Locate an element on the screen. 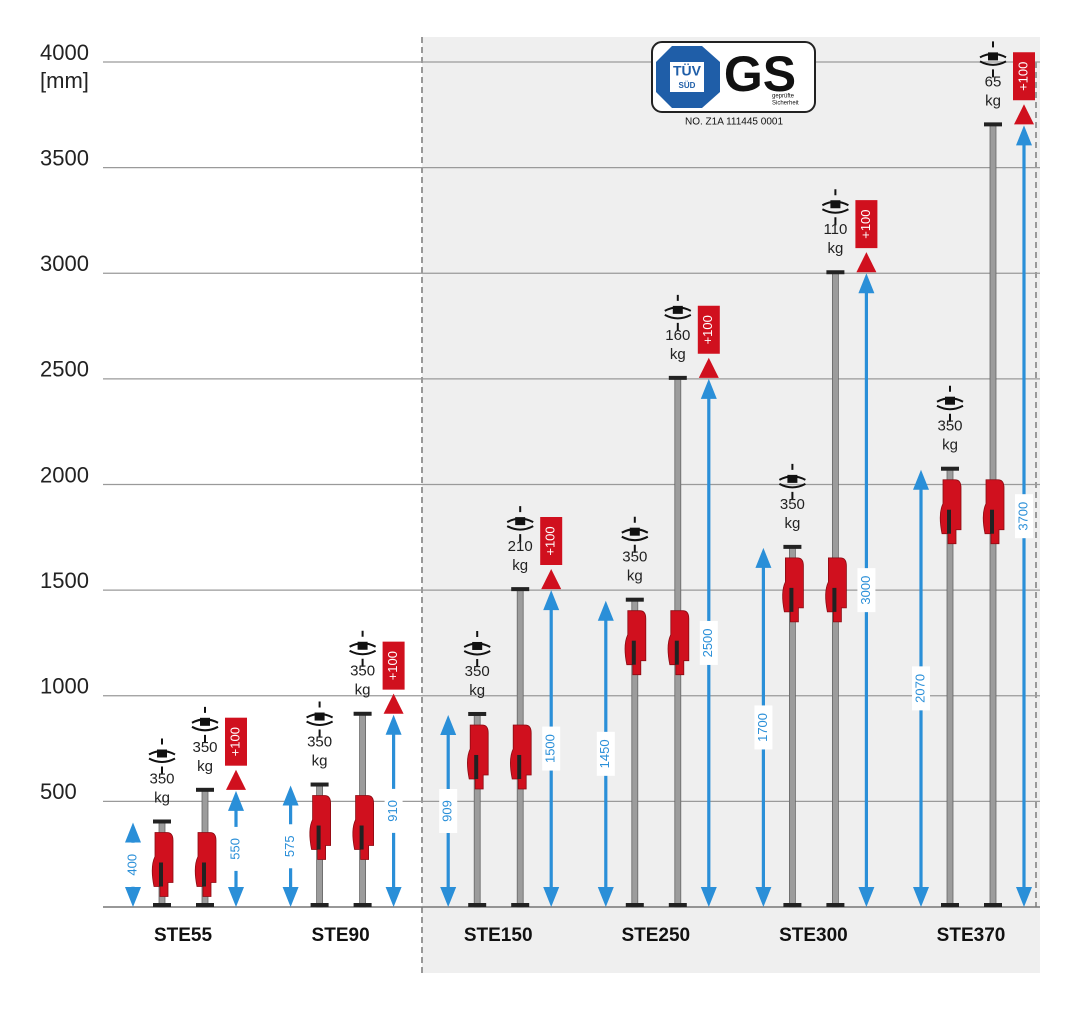  y-tick-label: 1000 is located at coordinates (64, 686).